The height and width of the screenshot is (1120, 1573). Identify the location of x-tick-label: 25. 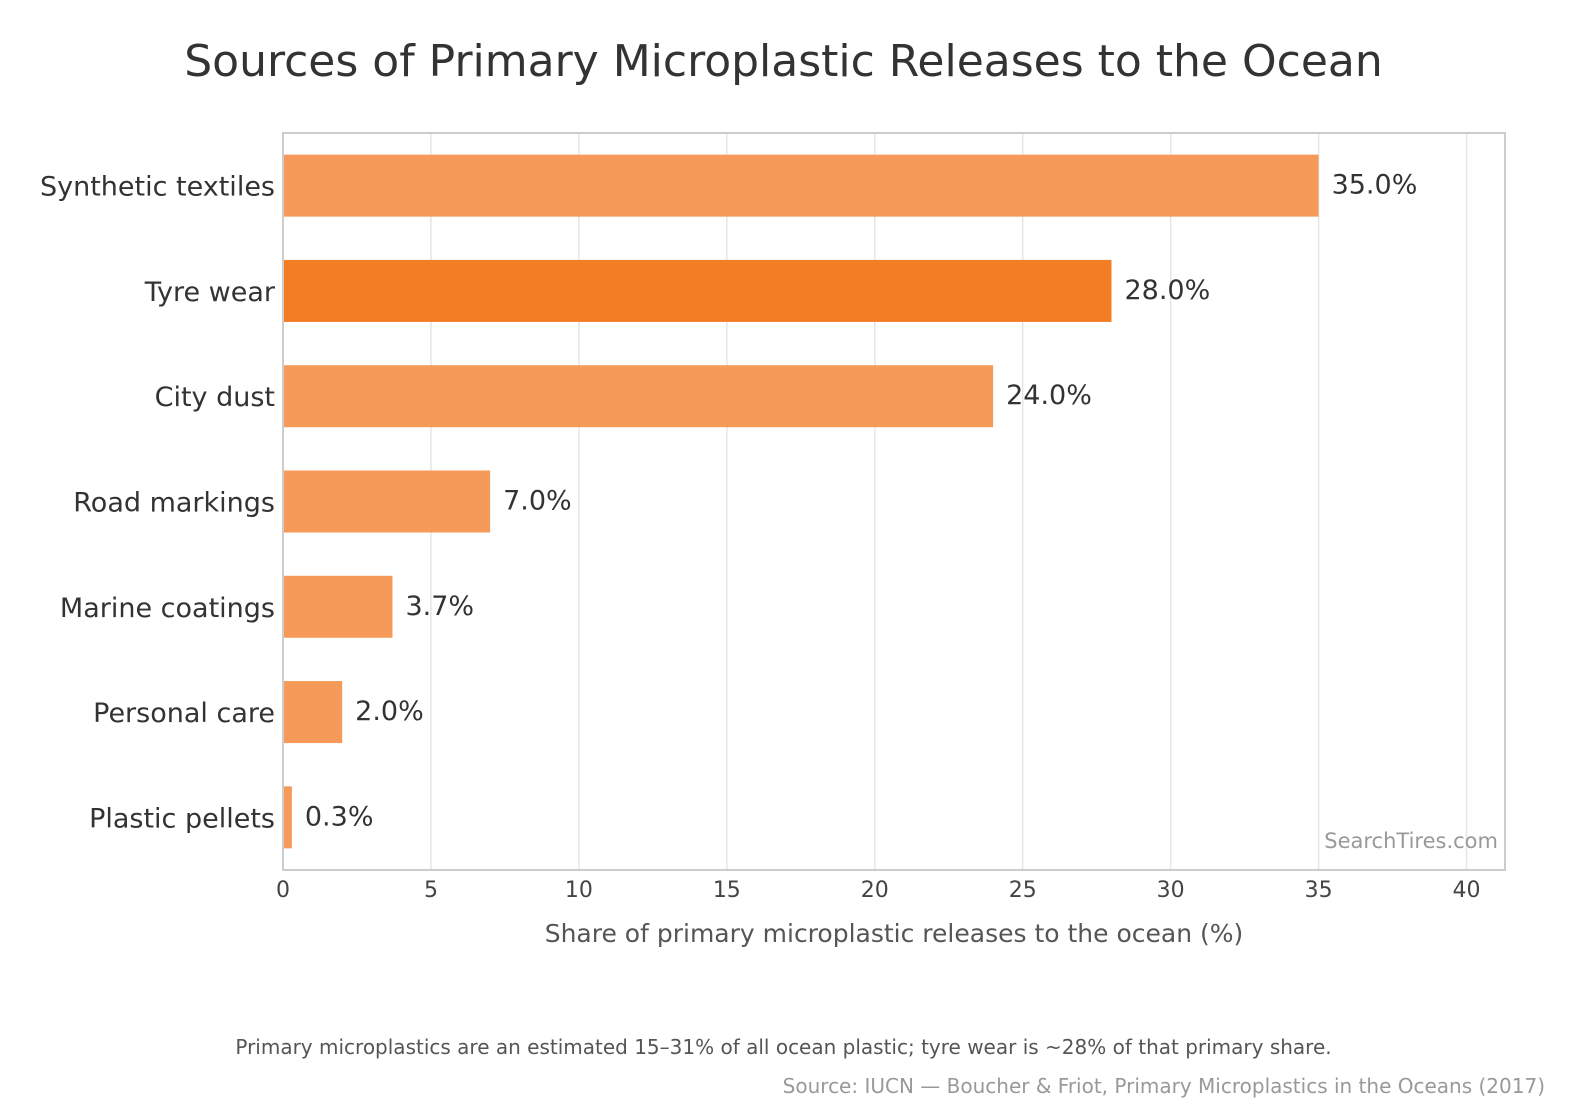
(1023, 890).